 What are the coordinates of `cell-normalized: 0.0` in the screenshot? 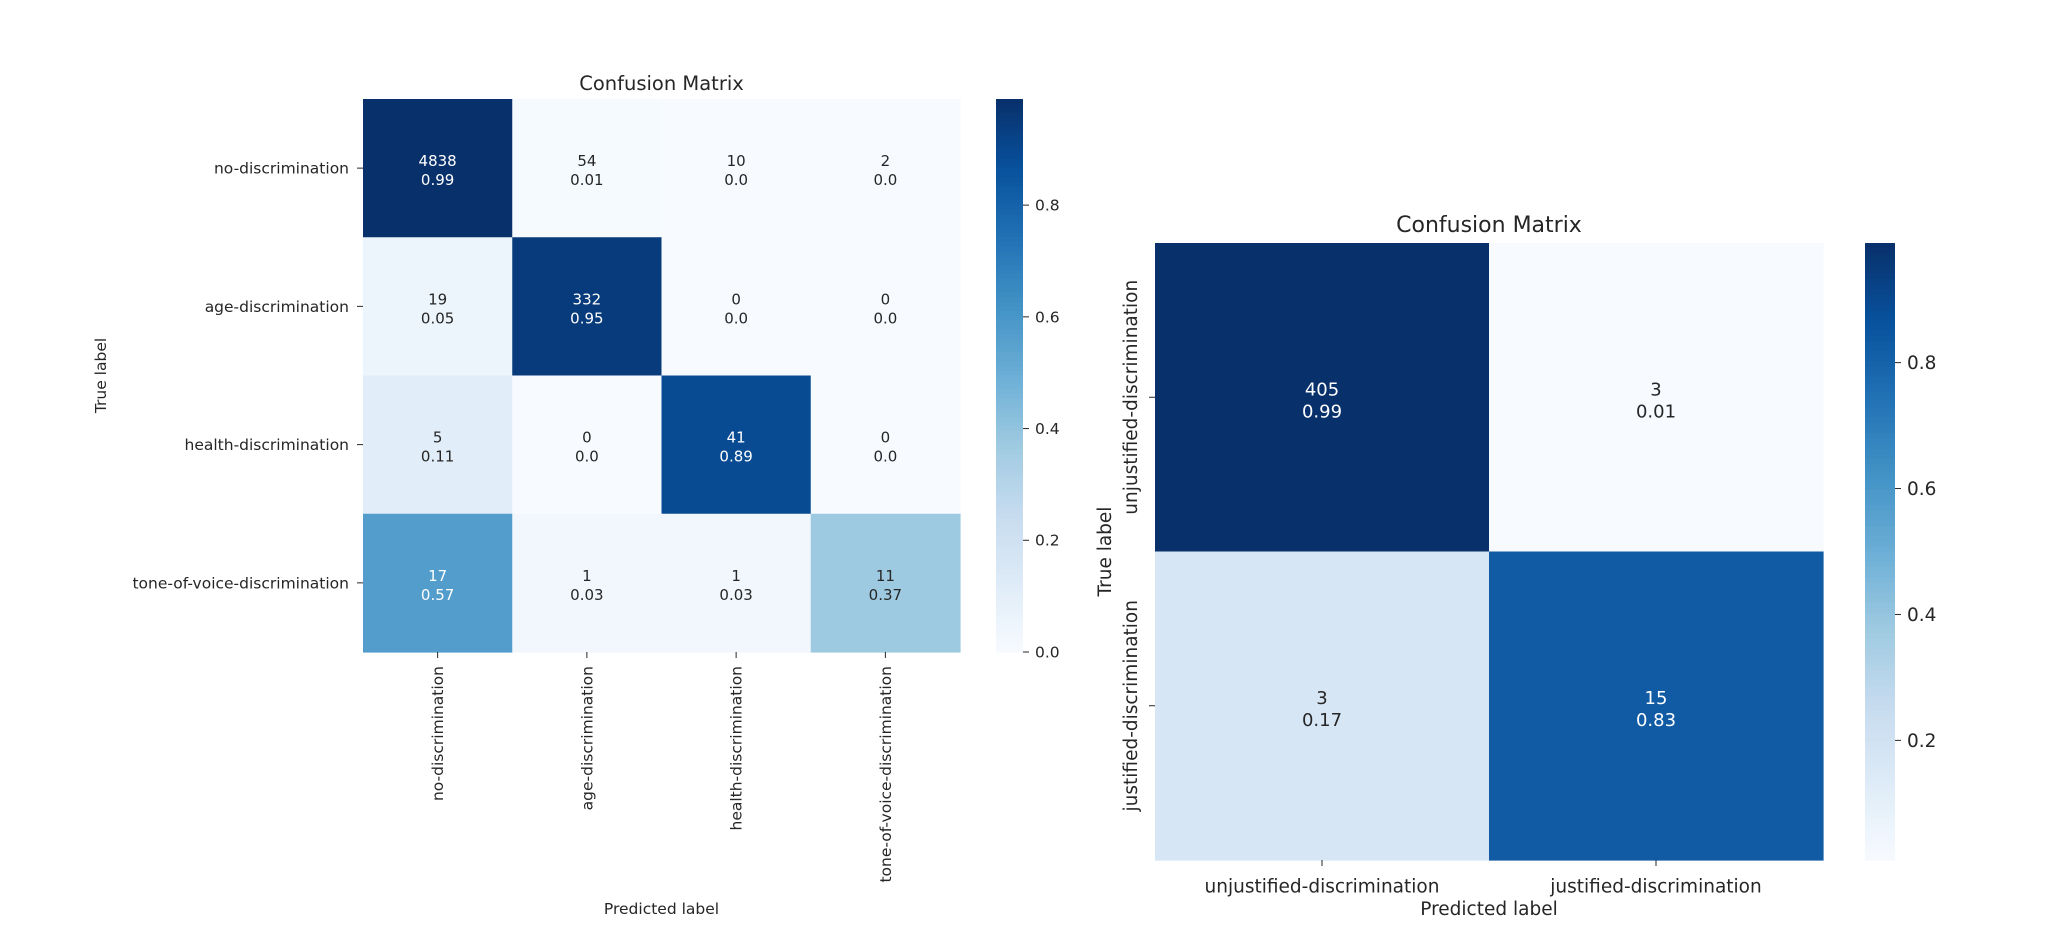 It's located at (885, 457).